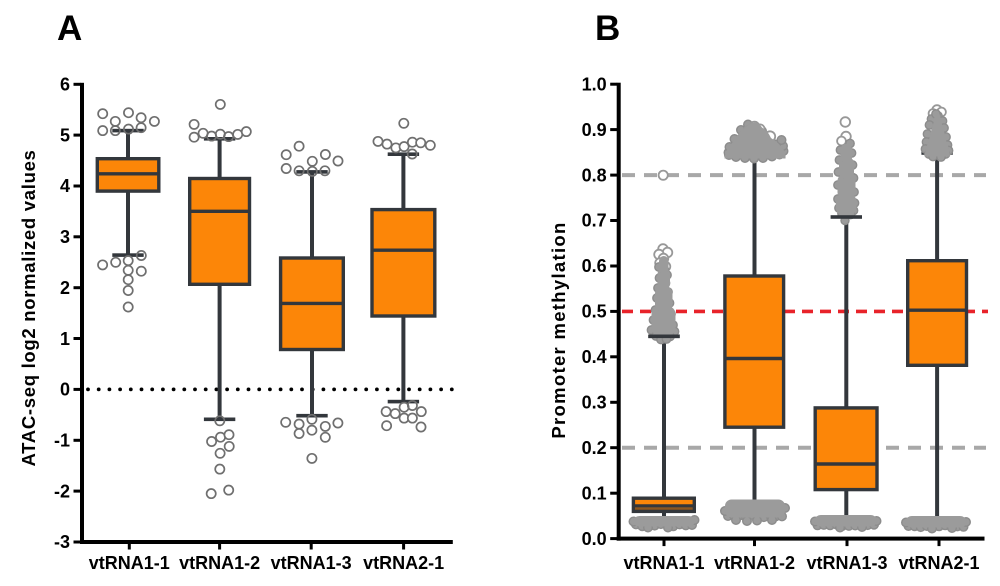 The width and height of the screenshot is (1000, 586). I want to click on svg-text: -3, so click(62, 542).